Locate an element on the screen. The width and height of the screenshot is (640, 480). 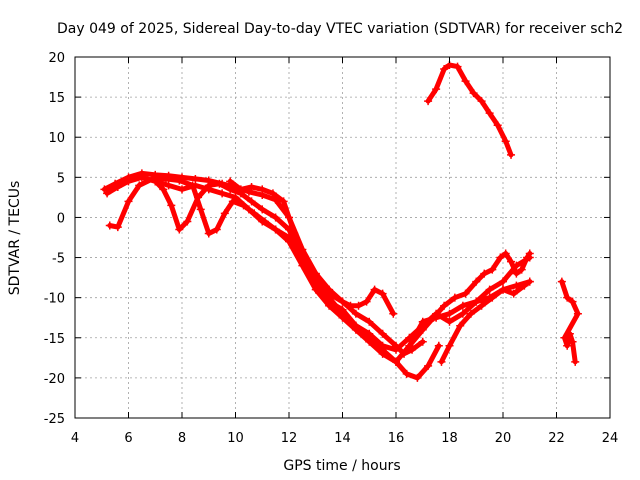
y-tick-label: 20 is located at coordinates (56, 58).